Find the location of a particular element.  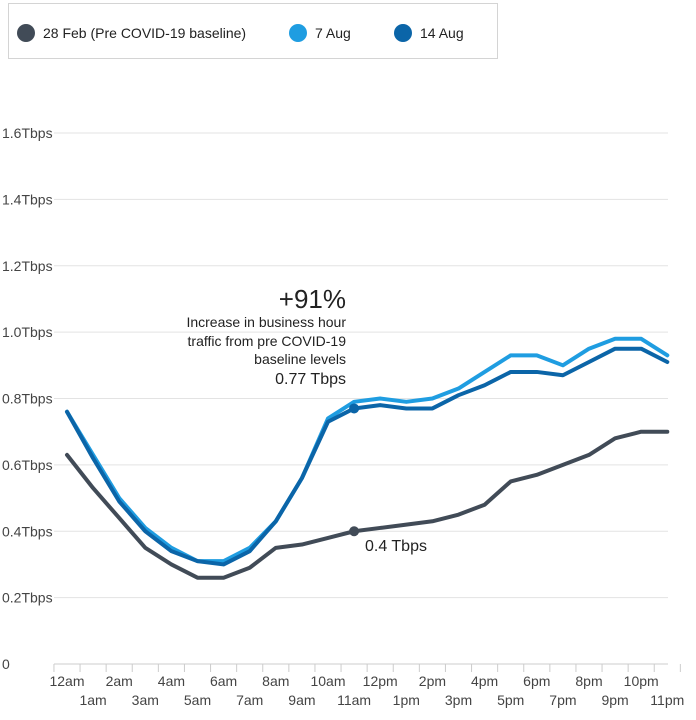

legend-item-aug7: 7 Aug is located at coordinates (320, 33).